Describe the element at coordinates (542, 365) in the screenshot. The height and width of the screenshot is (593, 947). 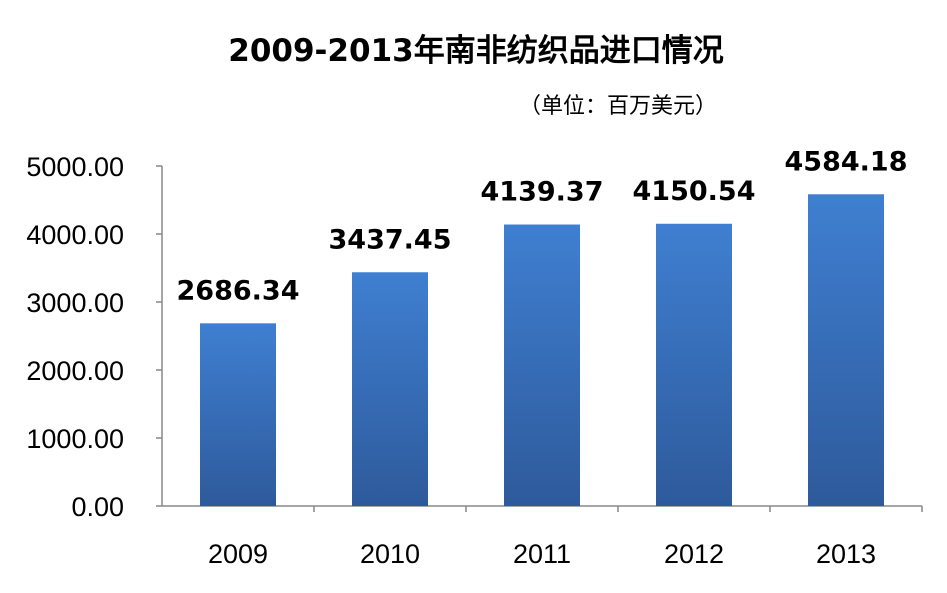
I see `bar-2011` at that location.